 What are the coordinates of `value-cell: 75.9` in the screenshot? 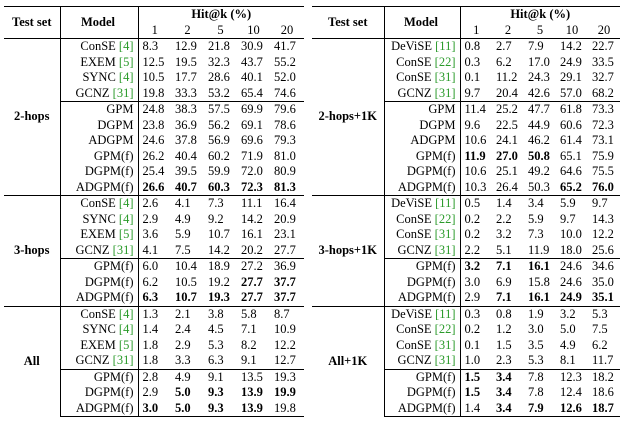 It's located at (604, 157).